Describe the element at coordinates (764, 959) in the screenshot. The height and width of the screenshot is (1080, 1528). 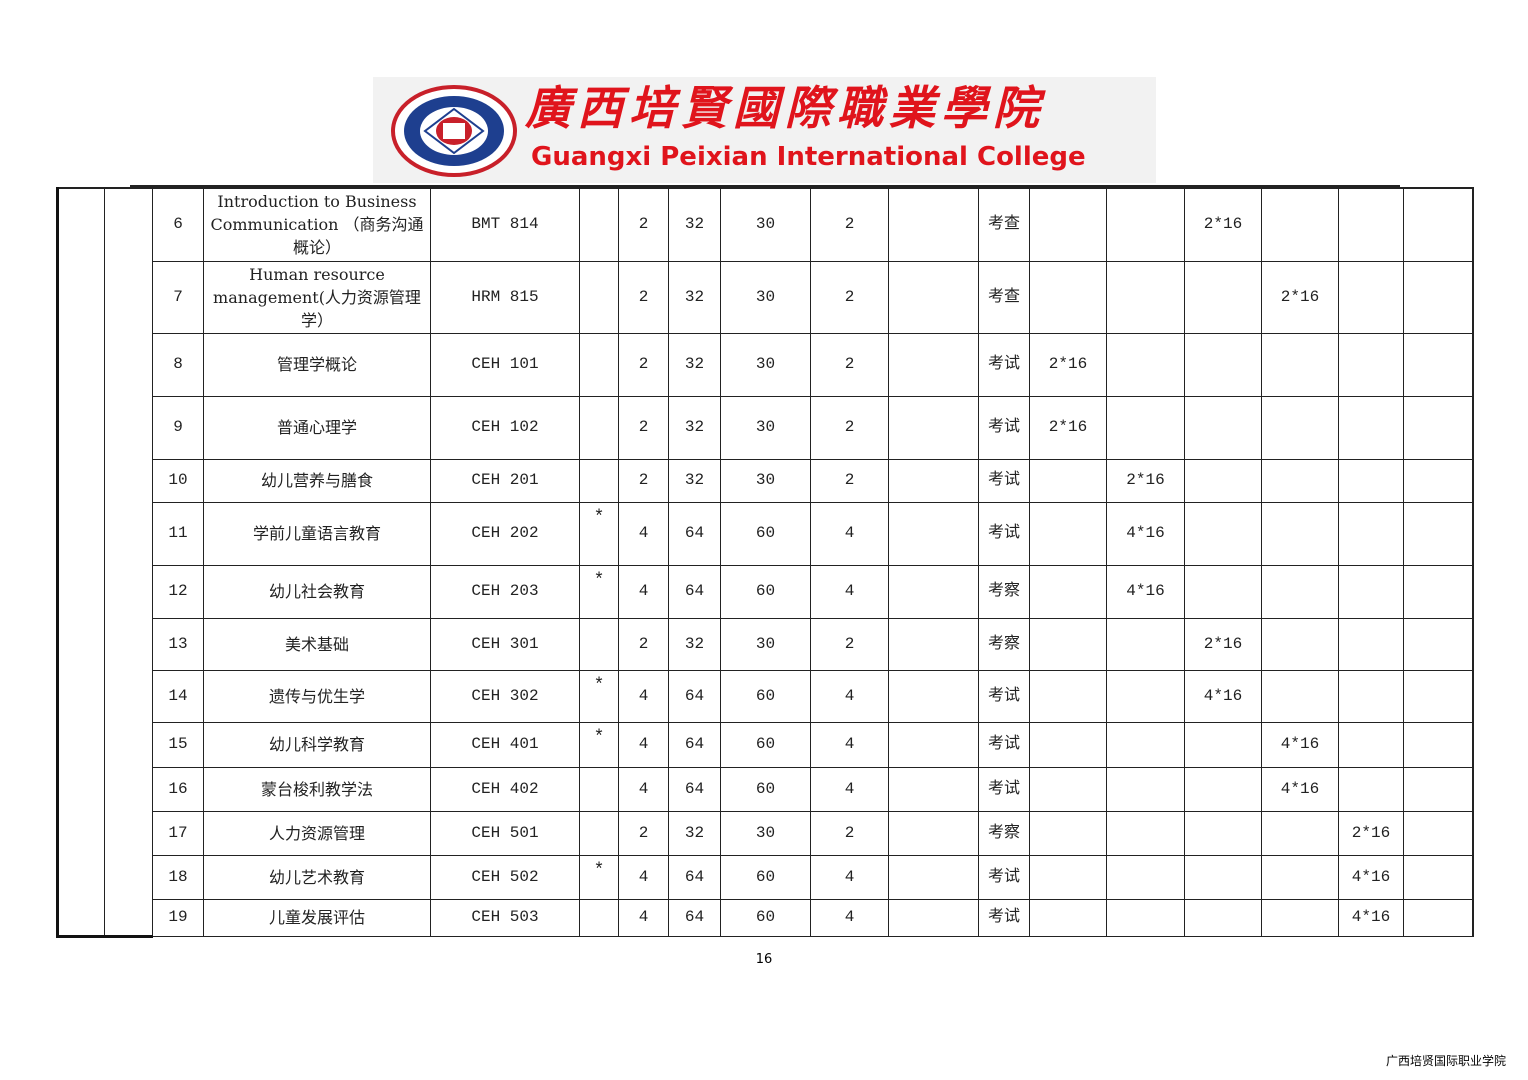
I see `page-number: 16` at that location.